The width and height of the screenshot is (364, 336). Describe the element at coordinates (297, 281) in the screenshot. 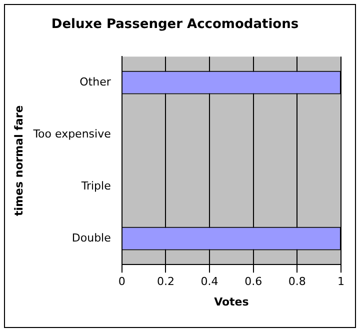

I see `x-tick-label: 0.8` at that location.